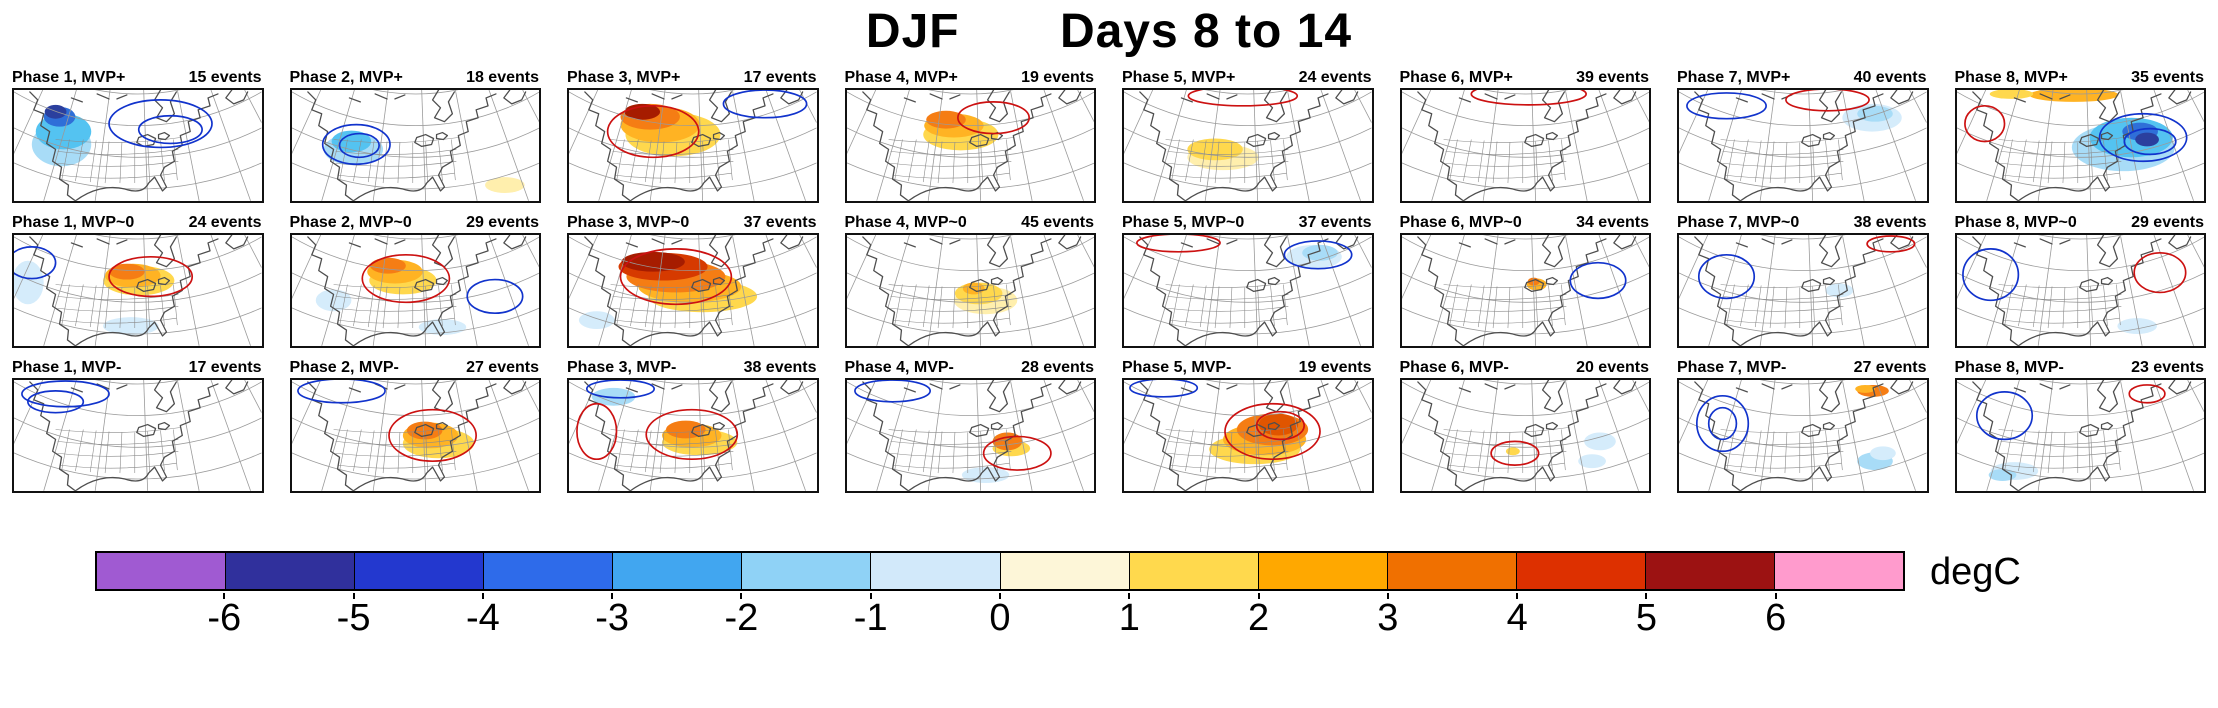 The height and width of the screenshot is (708, 2218). I want to click on panel-header: Phase 2, MVP+ 18 events, so click(416, 78).